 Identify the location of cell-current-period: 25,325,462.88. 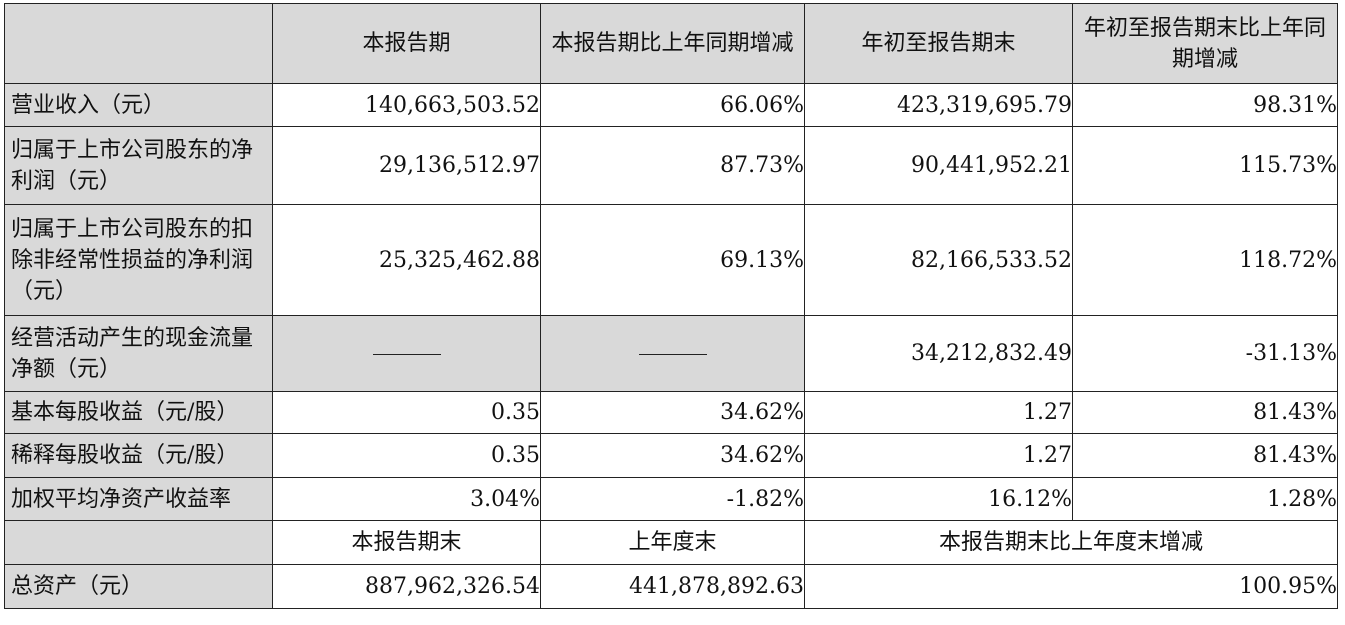
(406, 260).